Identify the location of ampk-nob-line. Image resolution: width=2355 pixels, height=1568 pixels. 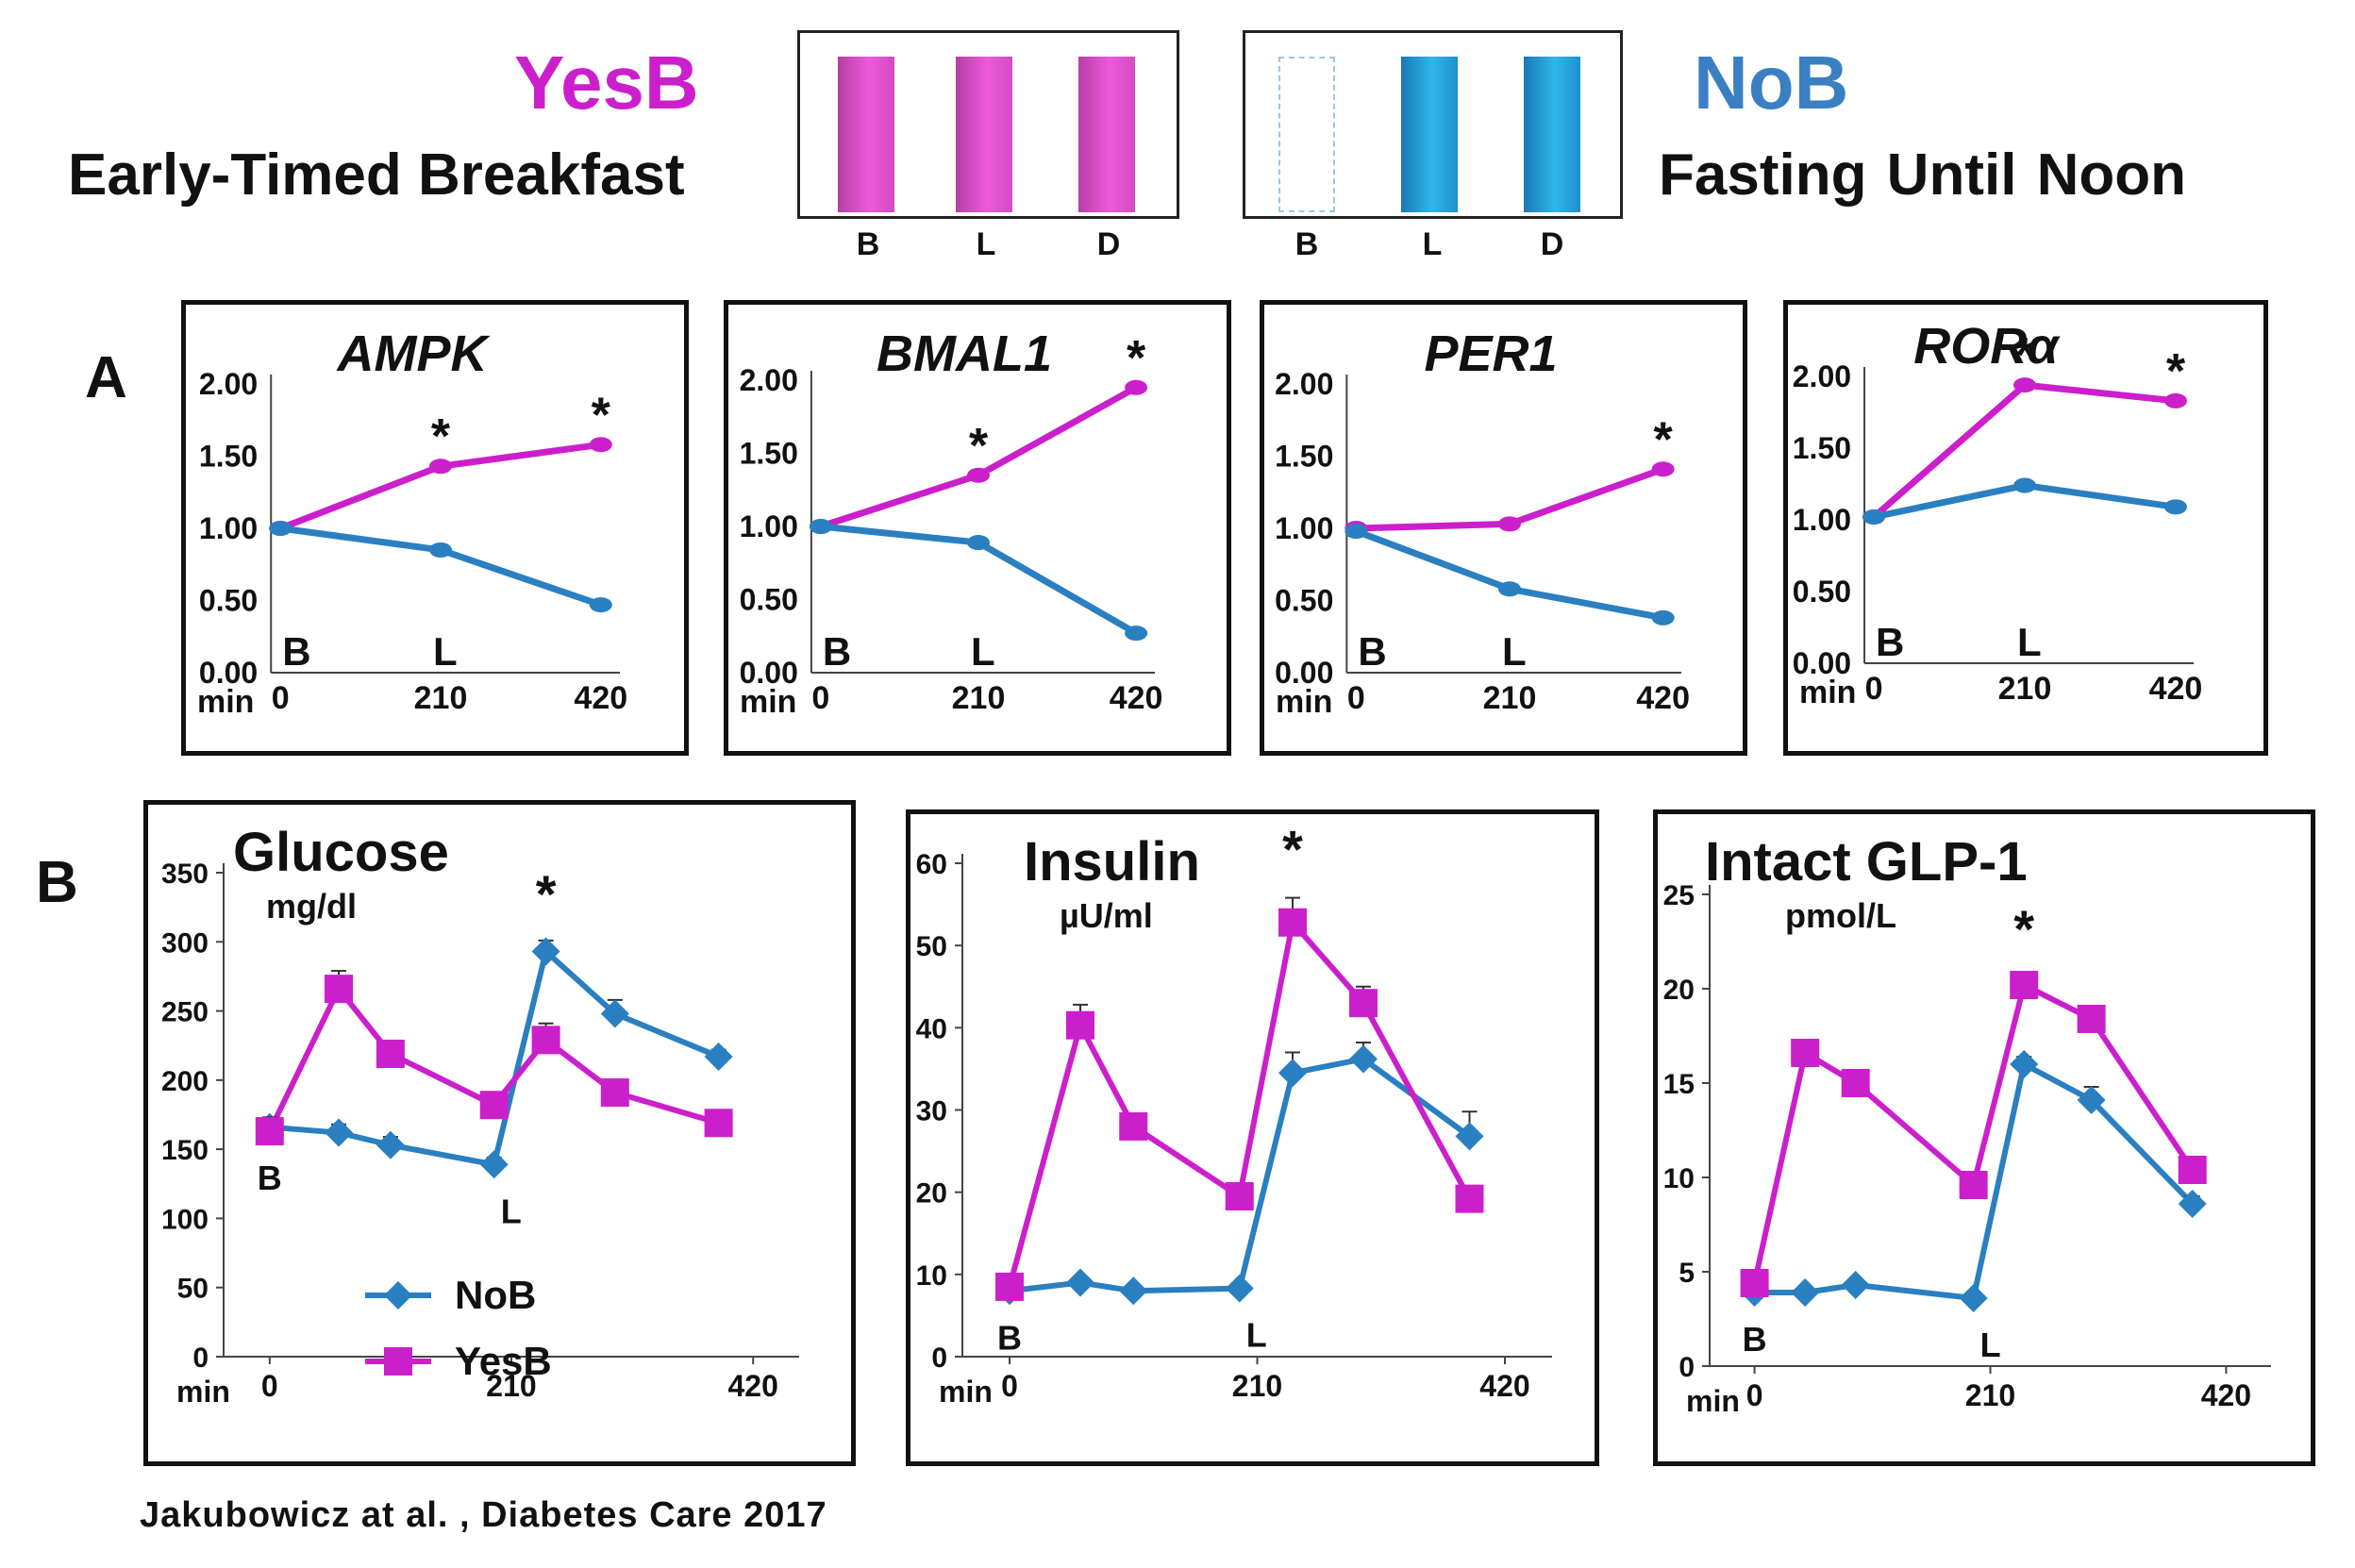
(440, 567).